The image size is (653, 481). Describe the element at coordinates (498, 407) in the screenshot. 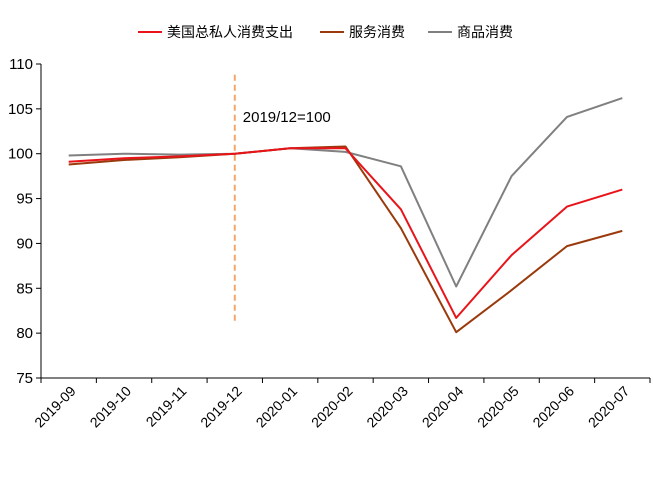

I see `x-tick-label: 2020-05` at that location.